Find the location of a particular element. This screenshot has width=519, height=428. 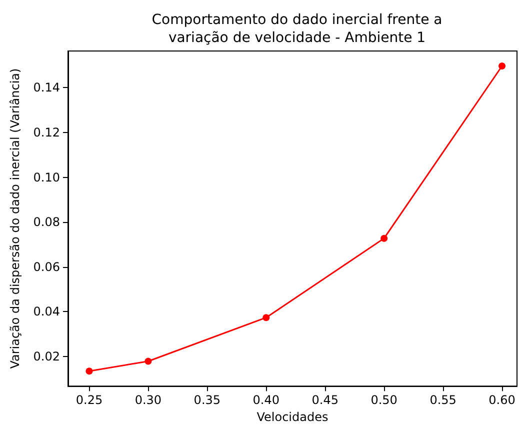

x-tick-label: 0.60 is located at coordinates (502, 400).